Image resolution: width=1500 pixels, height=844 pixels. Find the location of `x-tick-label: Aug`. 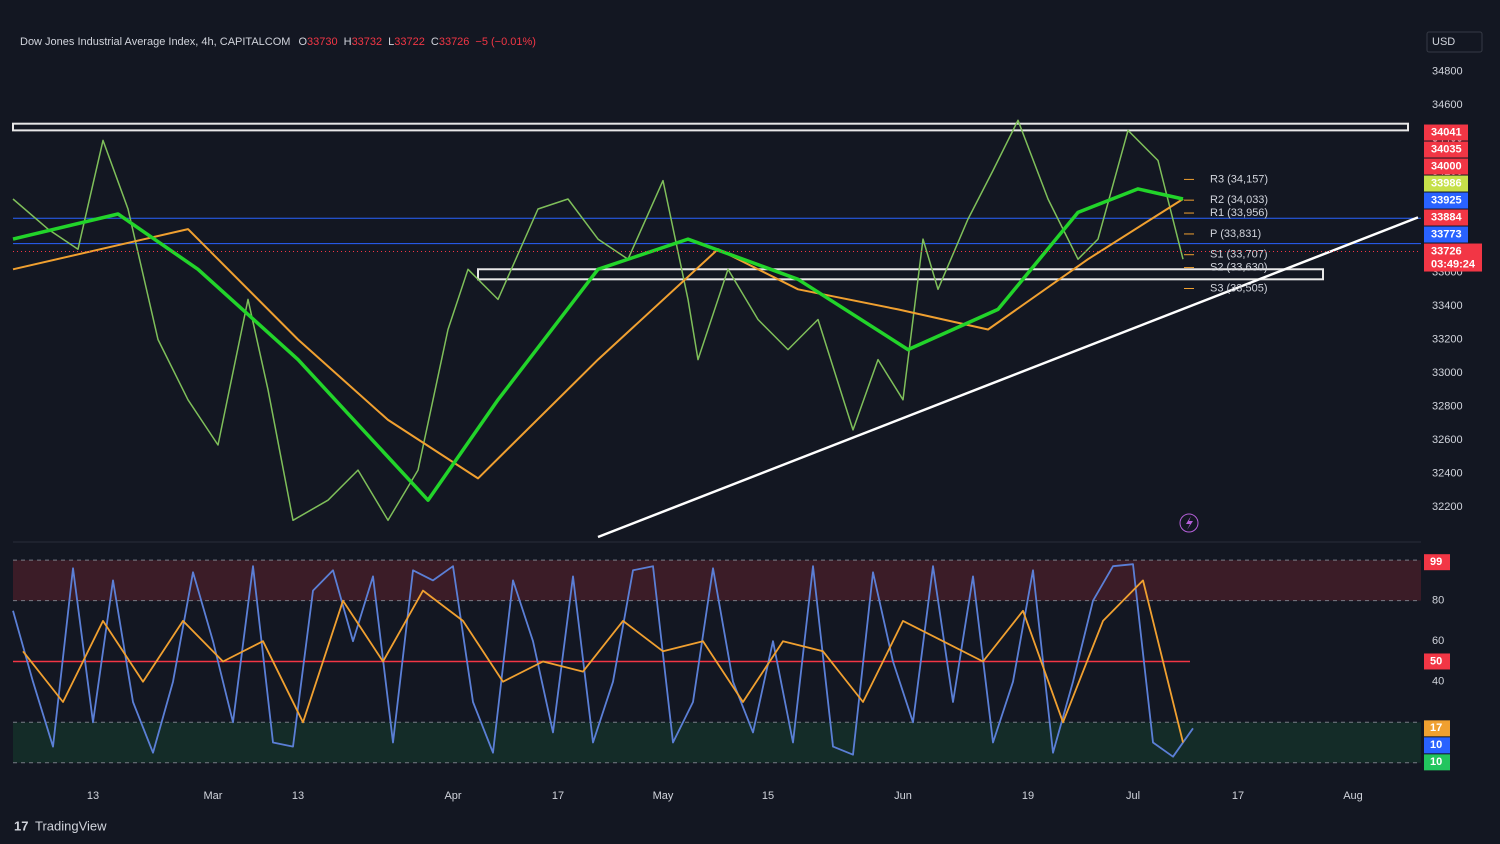

x-tick-label: Aug is located at coordinates (1353, 796).